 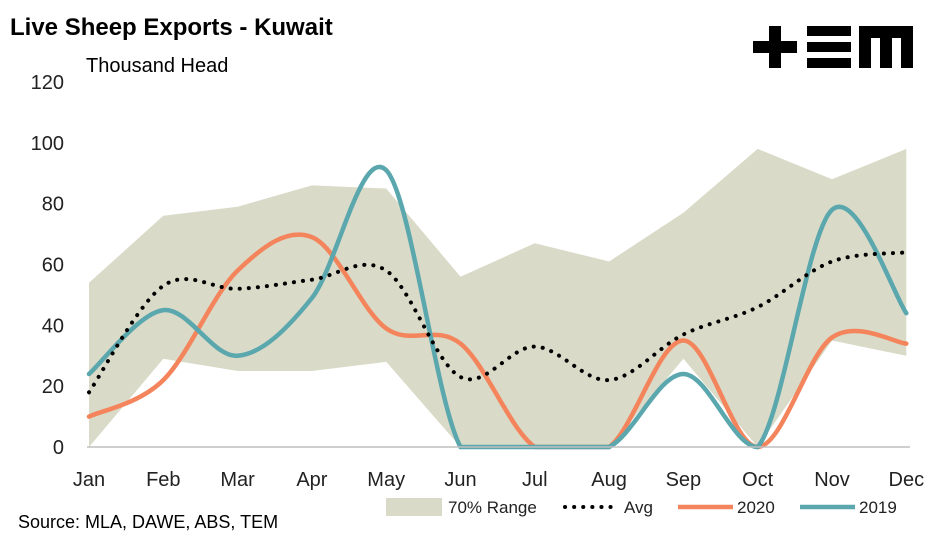 I want to click on x-tick-label: Jan, so click(x=89, y=480).